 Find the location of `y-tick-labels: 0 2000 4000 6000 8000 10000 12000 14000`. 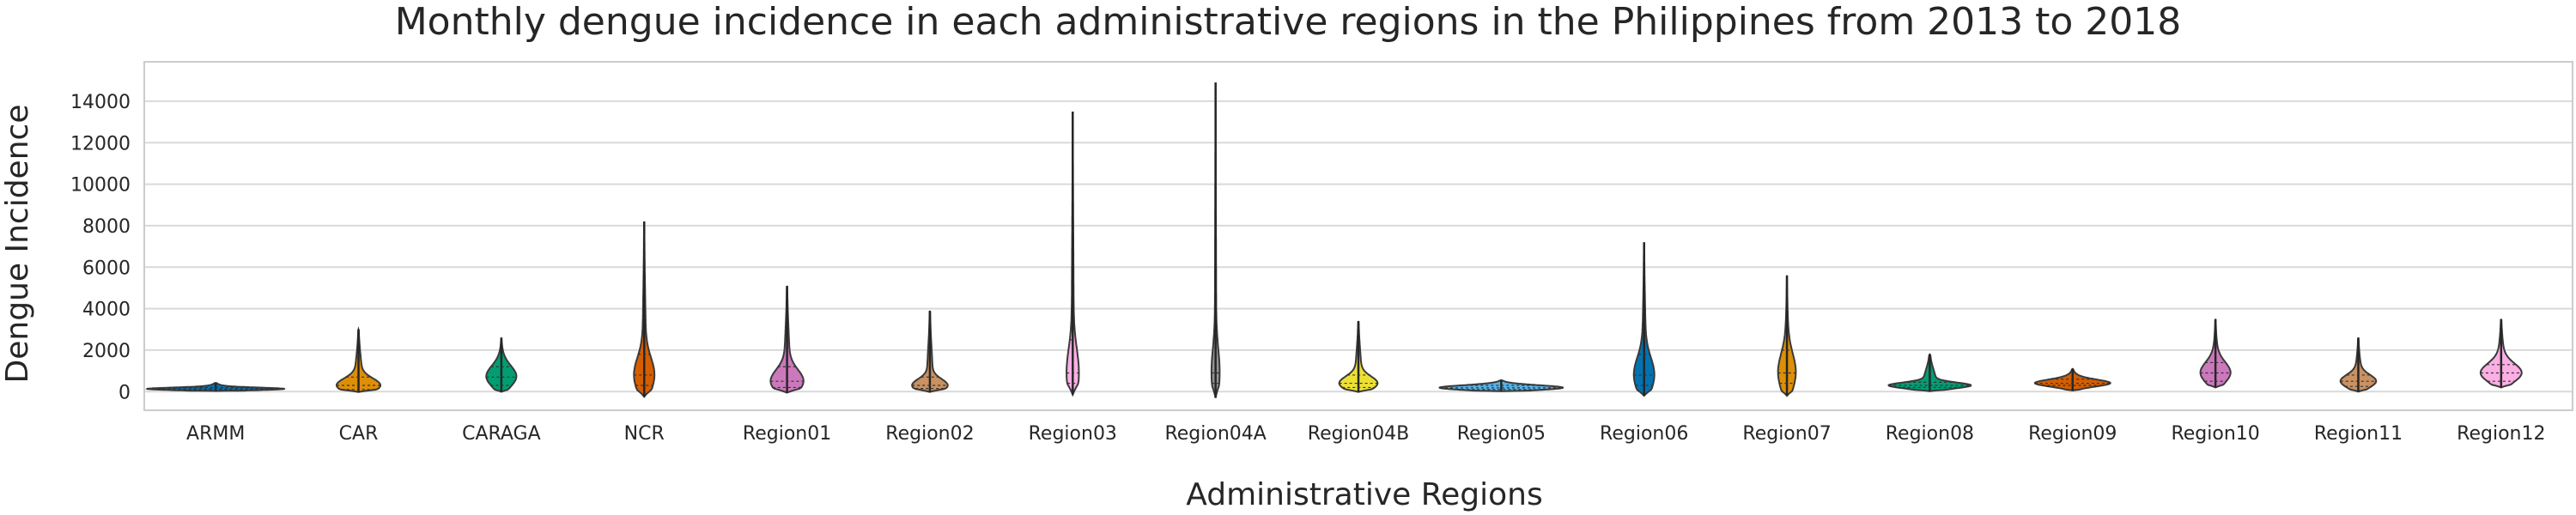

y-tick-labels: 0 2000 4000 6000 8000 10000 12000 14000 is located at coordinates (101, 247).